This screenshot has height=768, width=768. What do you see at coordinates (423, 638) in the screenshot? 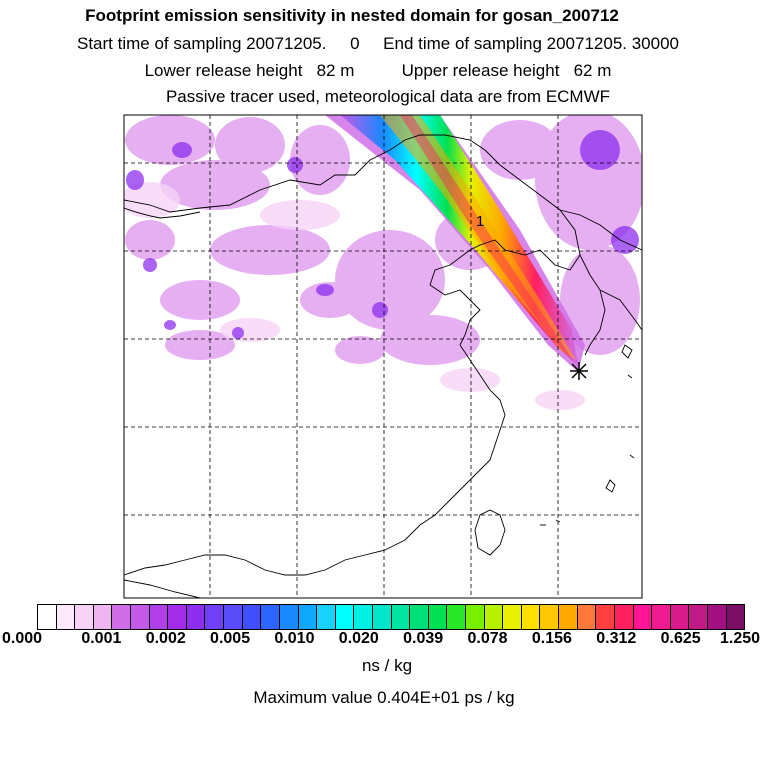
I see `colorbar-tick-label: 0.039` at bounding box center [423, 638].